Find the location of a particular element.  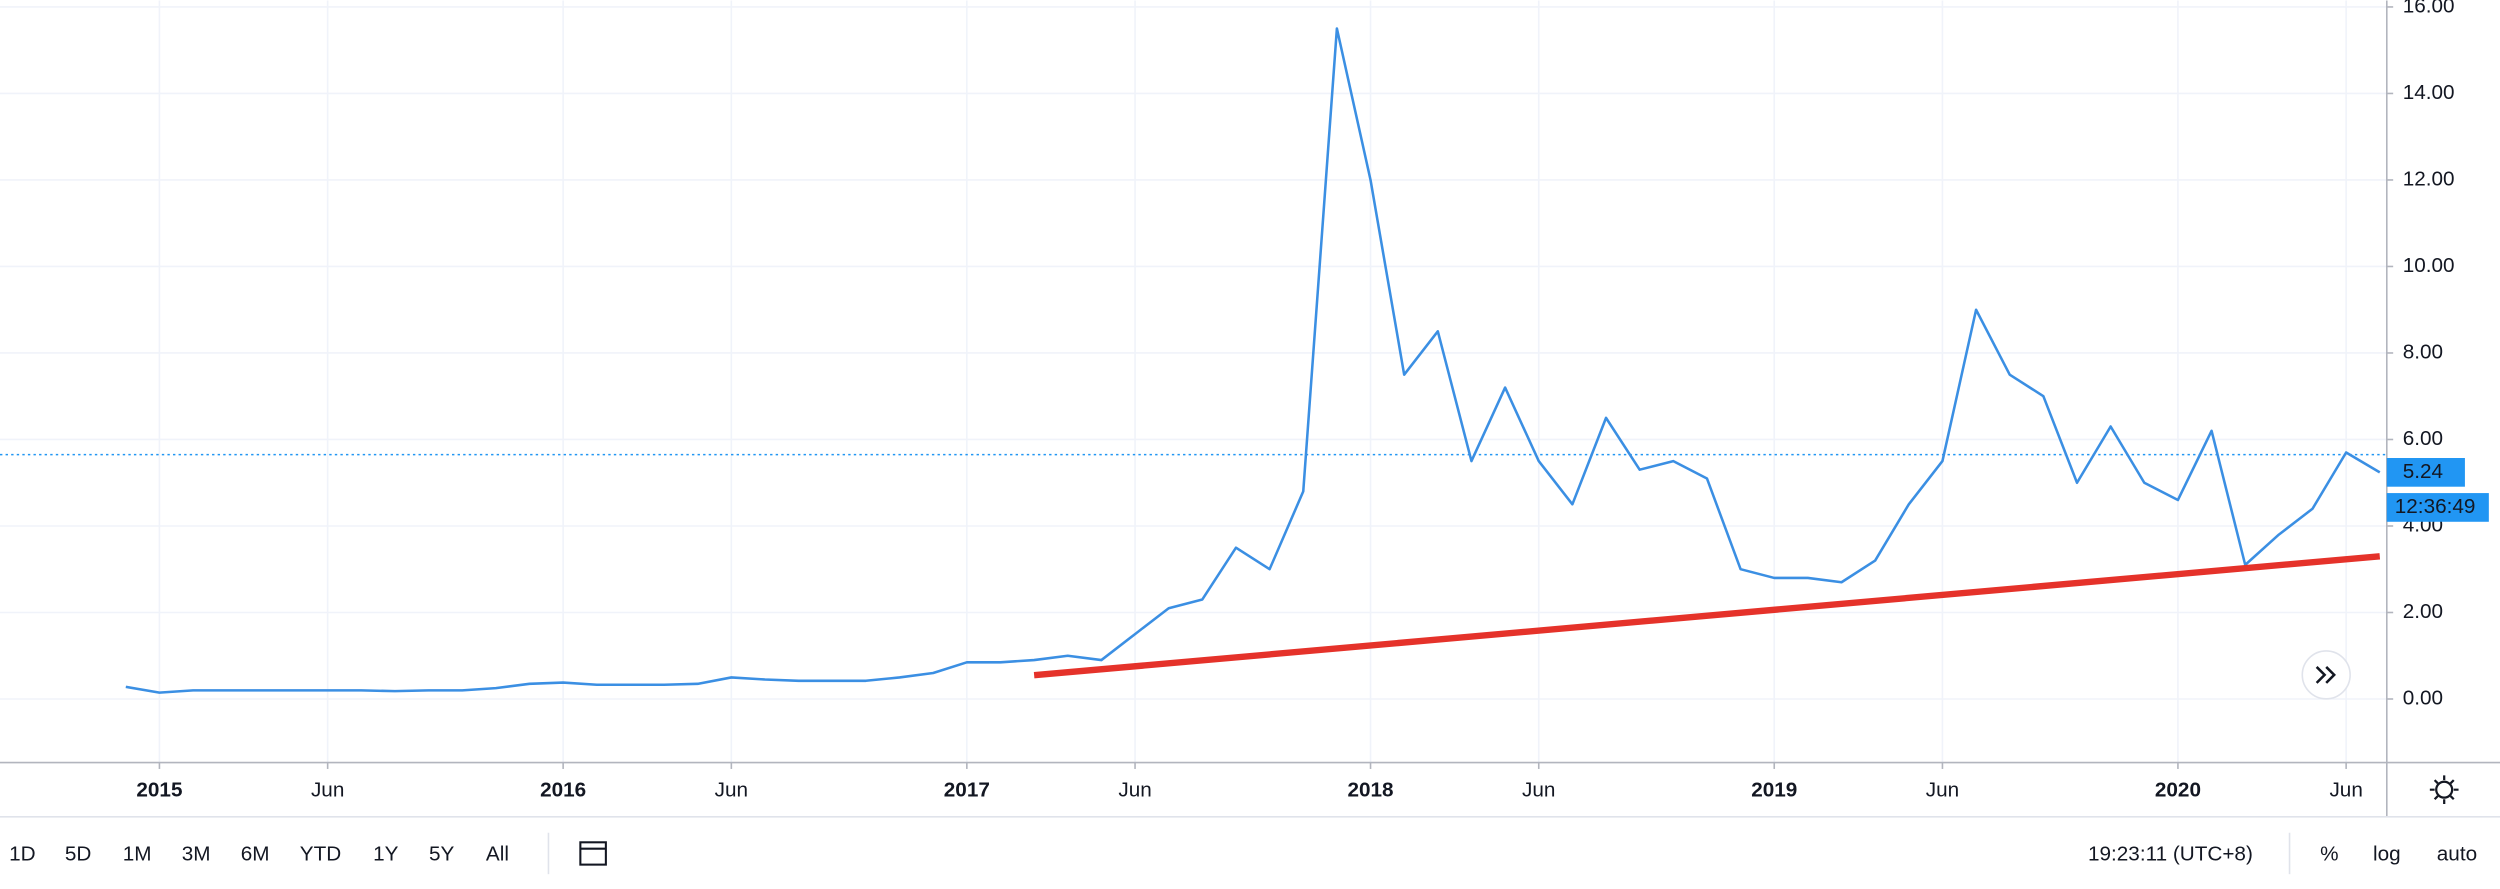

x-tick-label: 2019 is located at coordinates (1774, 790).